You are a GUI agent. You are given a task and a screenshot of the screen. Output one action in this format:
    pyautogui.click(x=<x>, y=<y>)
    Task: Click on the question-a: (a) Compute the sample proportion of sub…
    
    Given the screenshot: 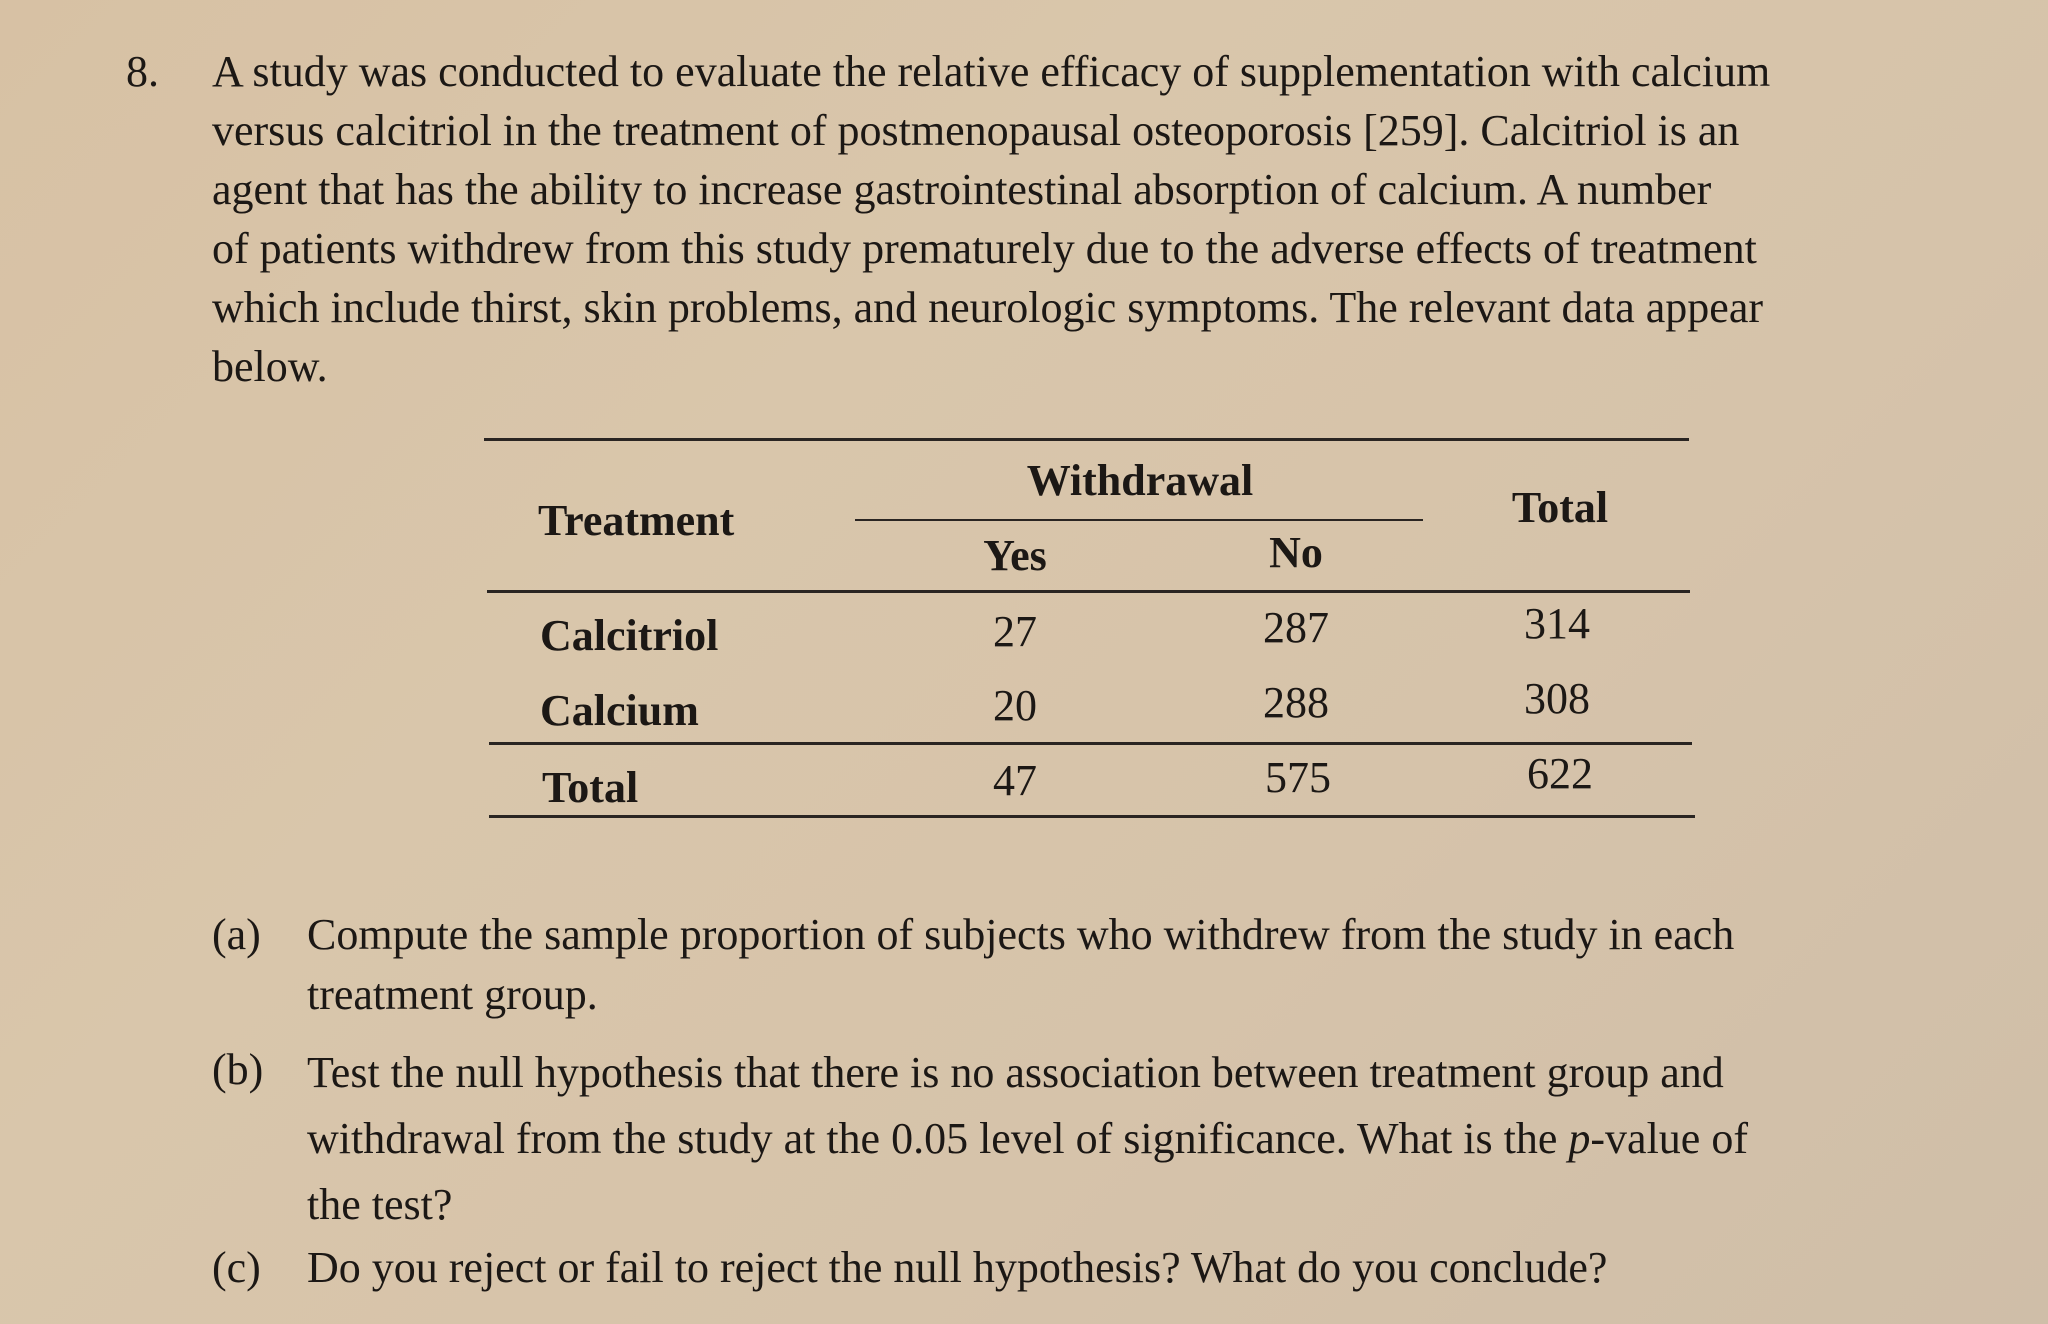 What is the action you would take?
    pyautogui.click(x=1087, y=965)
    